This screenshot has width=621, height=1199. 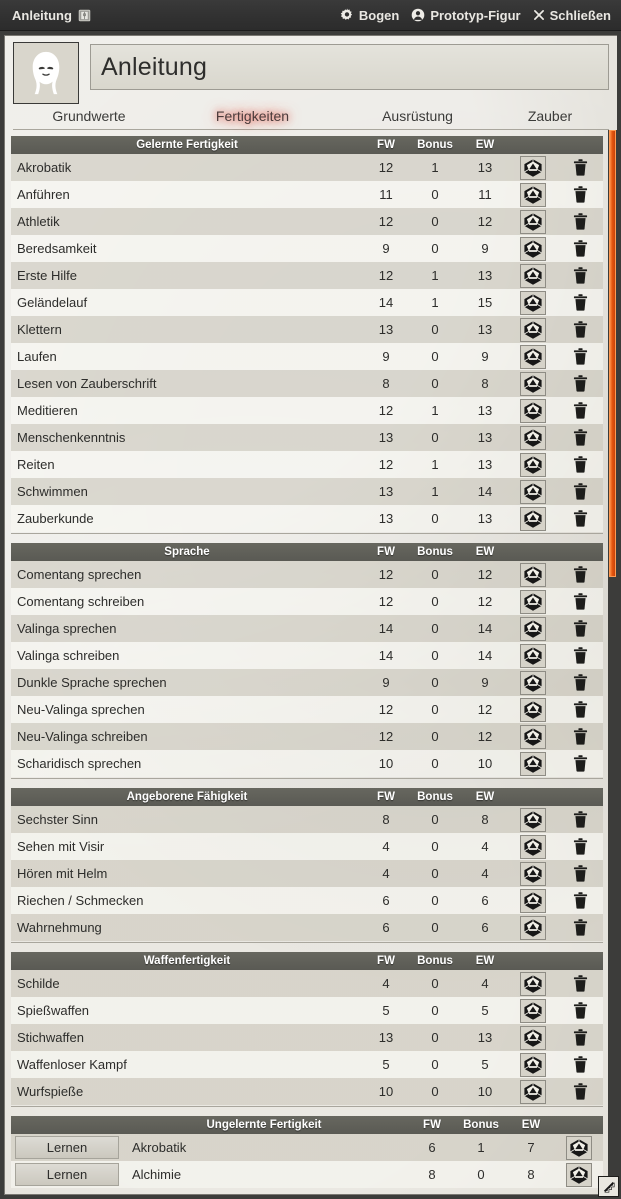 What do you see at coordinates (369, 15) in the screenshot?
I see `bogen-button: Bogen` at bounding box center [369, 15].